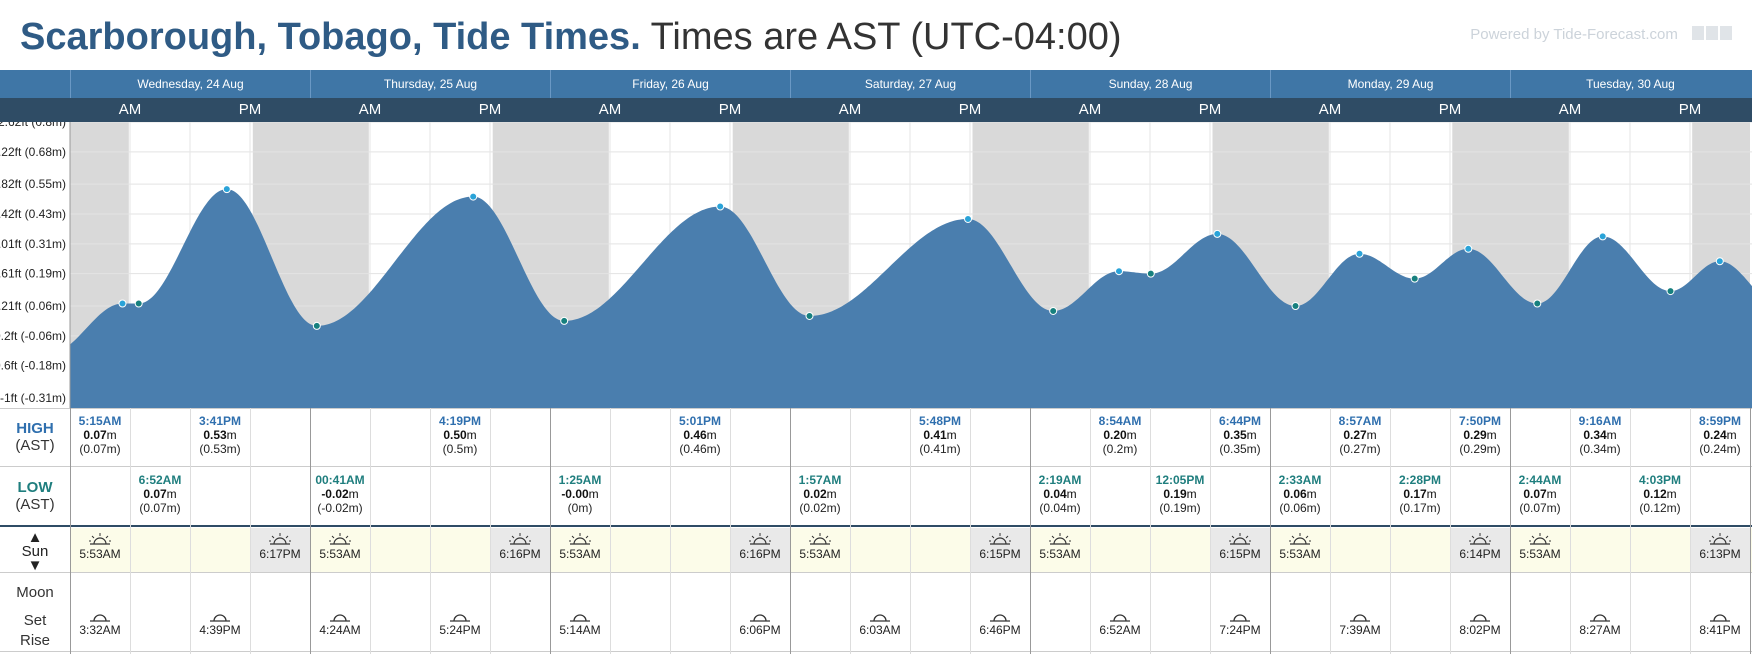 The image size is (1752, 654). What do you see at coordinates (820, 554) in the screenshot?
I see `sun-time: 5:53AM` at bounding box center [820, 554].